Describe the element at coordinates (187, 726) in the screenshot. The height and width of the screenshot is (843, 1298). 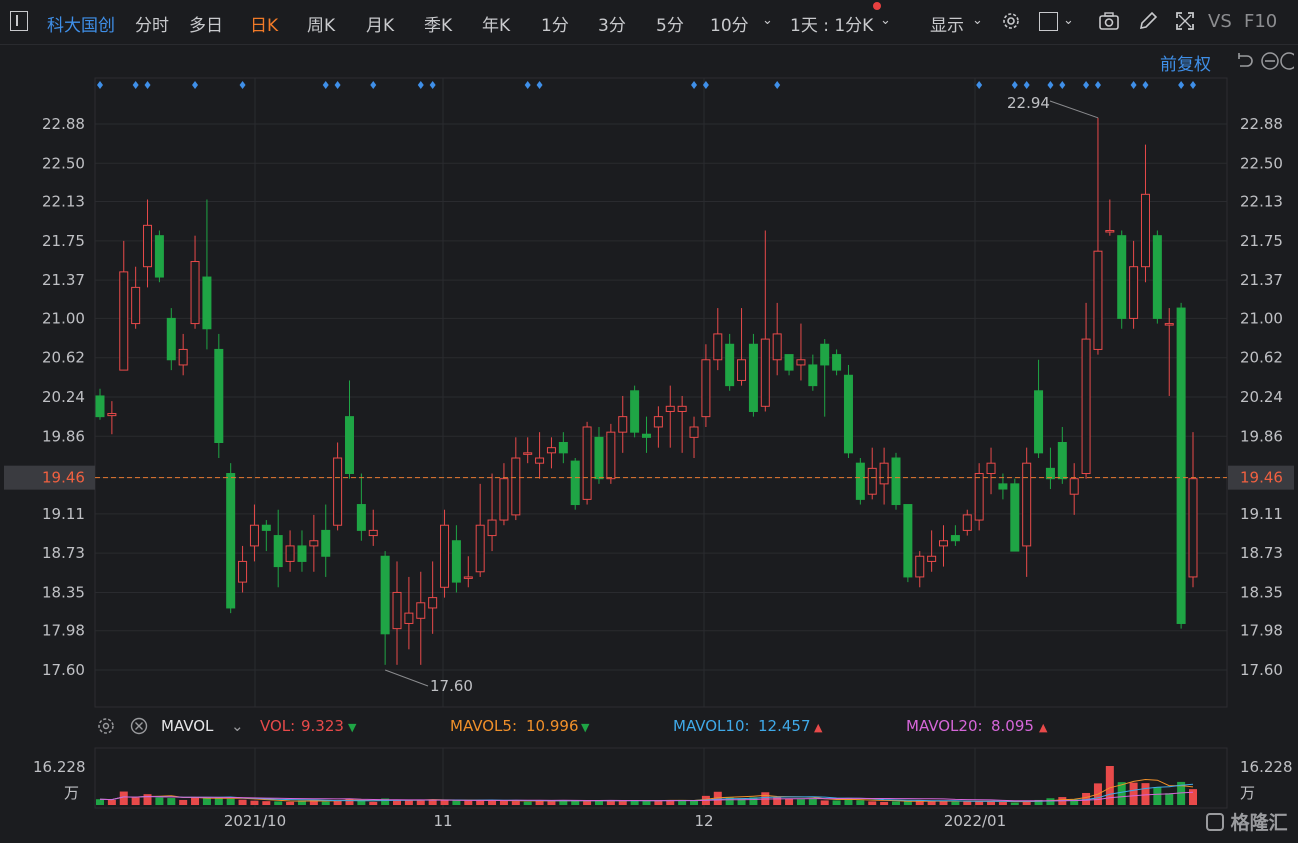
I see `indicator-name: MAVOL` at that location.